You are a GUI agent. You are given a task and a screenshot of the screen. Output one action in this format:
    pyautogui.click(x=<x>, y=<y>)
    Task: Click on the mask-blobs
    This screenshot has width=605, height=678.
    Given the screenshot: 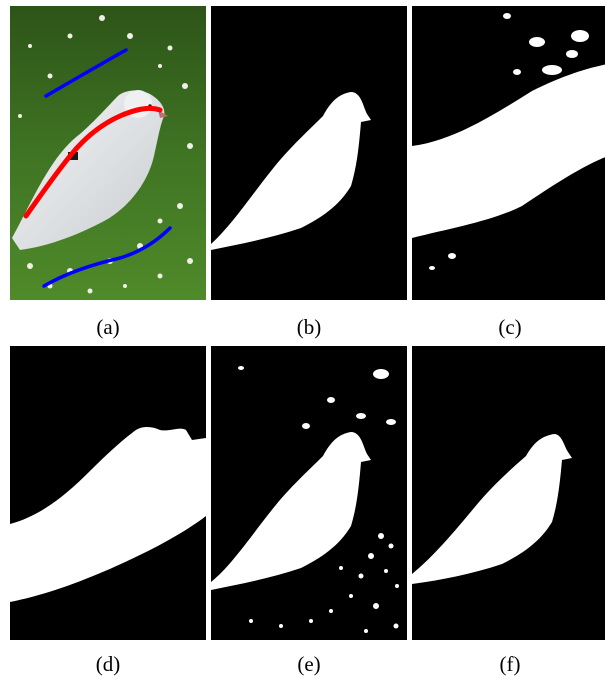 What is the action you would take?
    pyautogui.click(x=513, y=141)
    